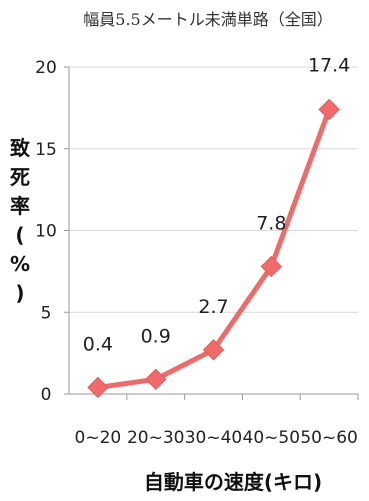 Image resolution: width=369 pixels, height=501 pixels. I want to click on y-tick-label: 0, so click(46, 395).